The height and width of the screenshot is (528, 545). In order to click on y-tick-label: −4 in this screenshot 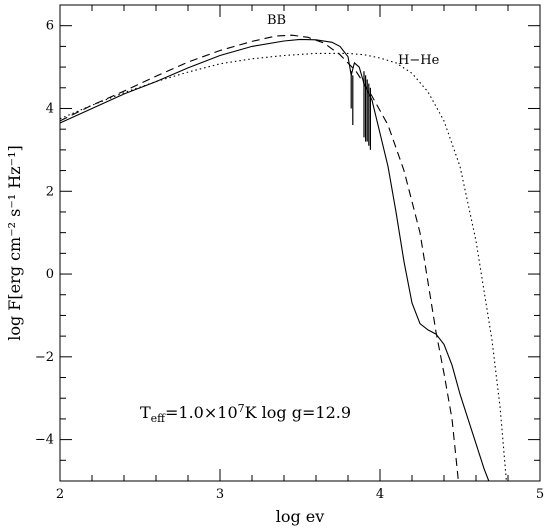, I will do `click(44, 440)`.